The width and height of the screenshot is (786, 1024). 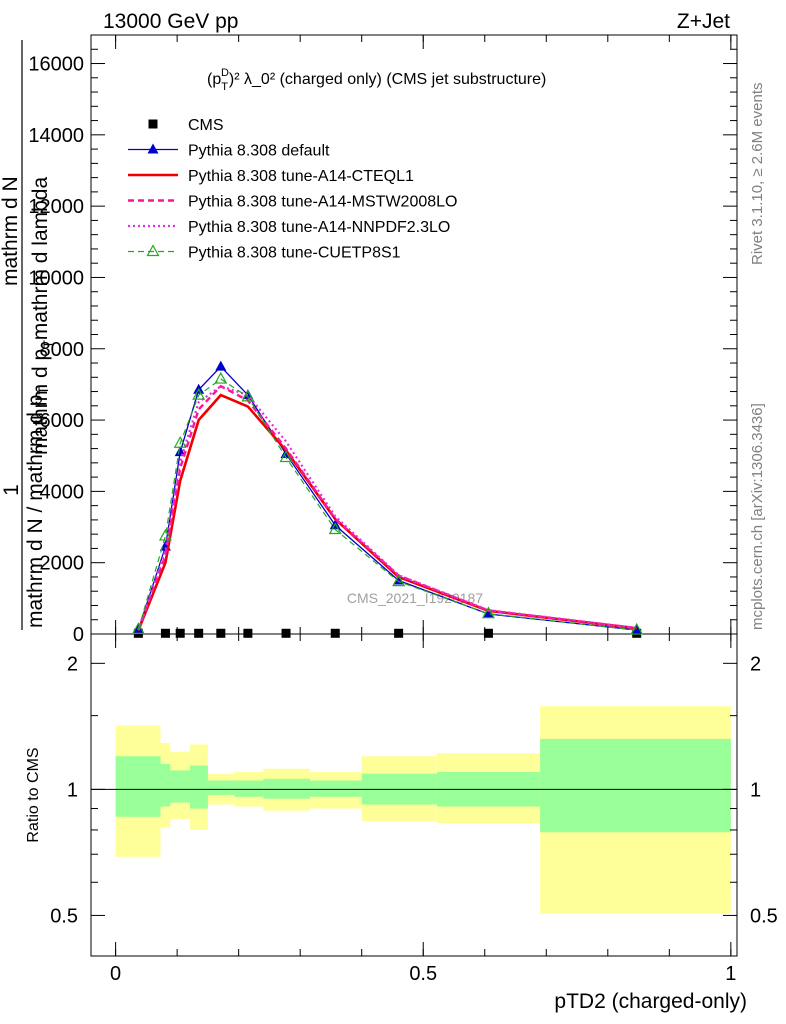 I want to click on y-title-one: 1, so click(x=11, y=490).